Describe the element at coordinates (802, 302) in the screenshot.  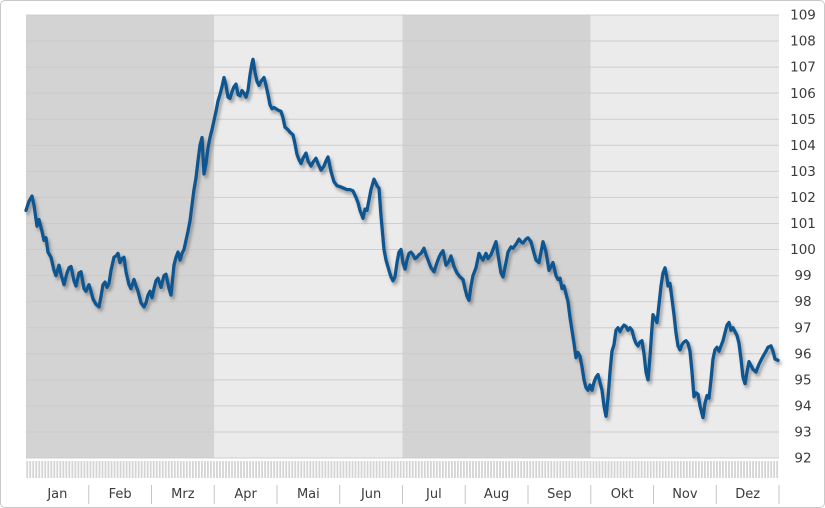
I see `y-axis-label: 98` at that location.